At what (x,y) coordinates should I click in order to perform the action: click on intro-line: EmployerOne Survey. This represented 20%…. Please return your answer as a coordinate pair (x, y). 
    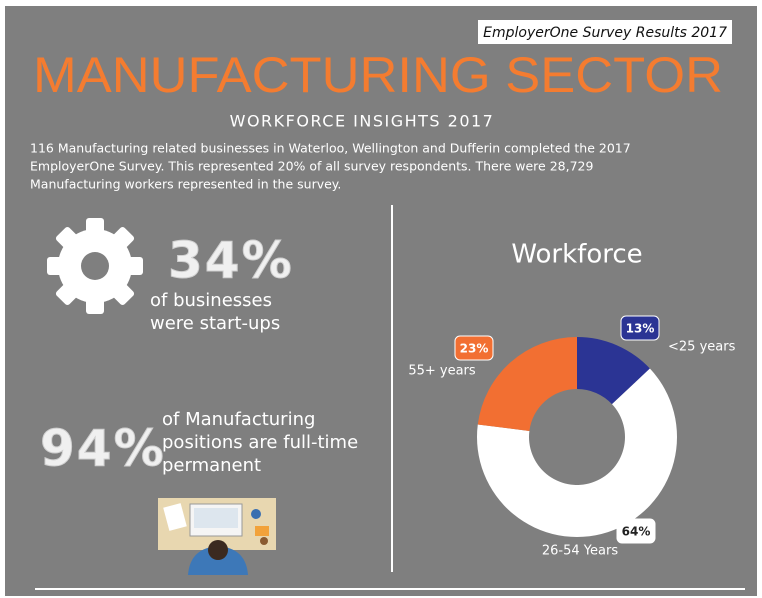
    Looking at the image, I should click on (311, 166).